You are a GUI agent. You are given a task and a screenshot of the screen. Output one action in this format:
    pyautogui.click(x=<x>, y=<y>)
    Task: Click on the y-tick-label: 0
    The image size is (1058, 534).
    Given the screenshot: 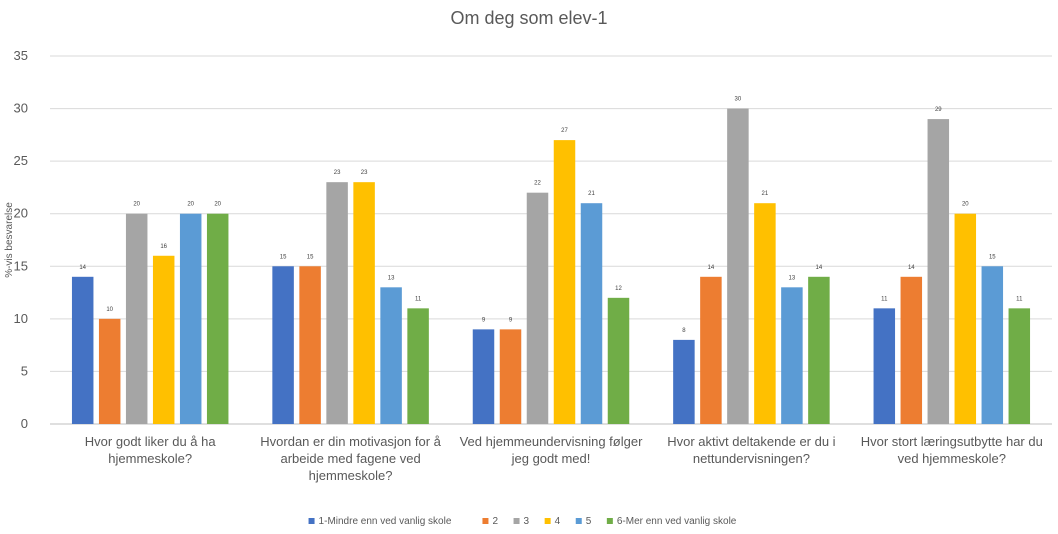 What is the action you would take?
    pyautogui.click(x=24, y=423)
    